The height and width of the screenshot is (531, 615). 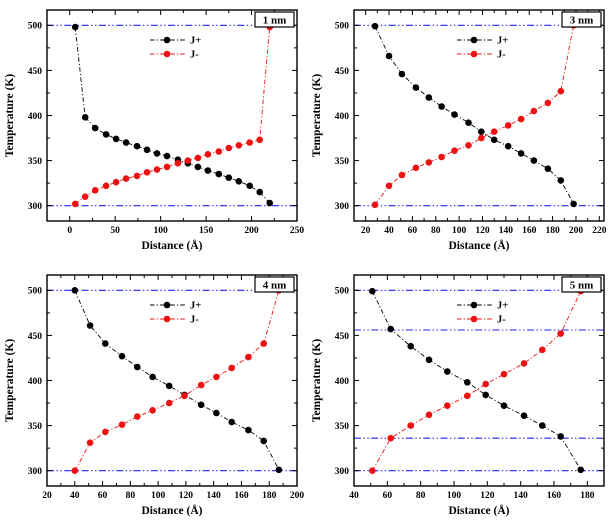 What do you see at coordinates (172, 115) in the screenshot?
I see `series-line-J+` at bounding box center [172, 115].